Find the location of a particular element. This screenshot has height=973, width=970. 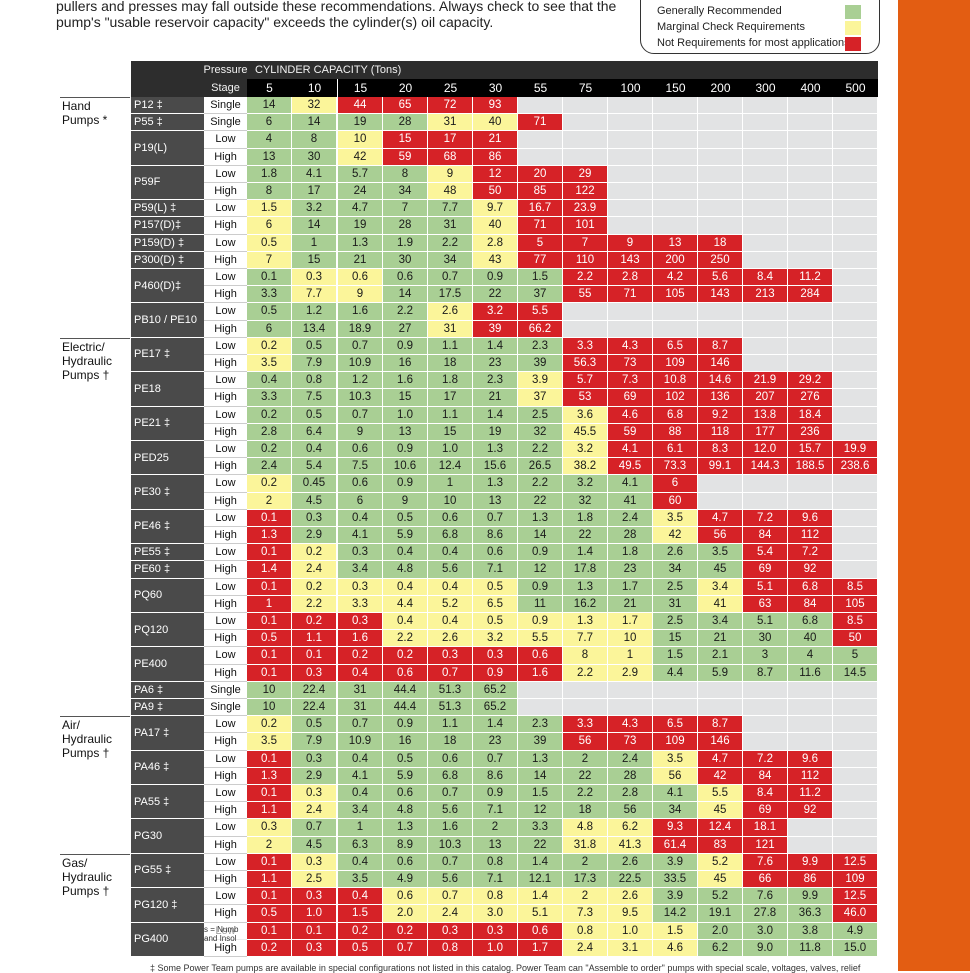

table-cell: 0.9 is located at coordinates (540, 587).